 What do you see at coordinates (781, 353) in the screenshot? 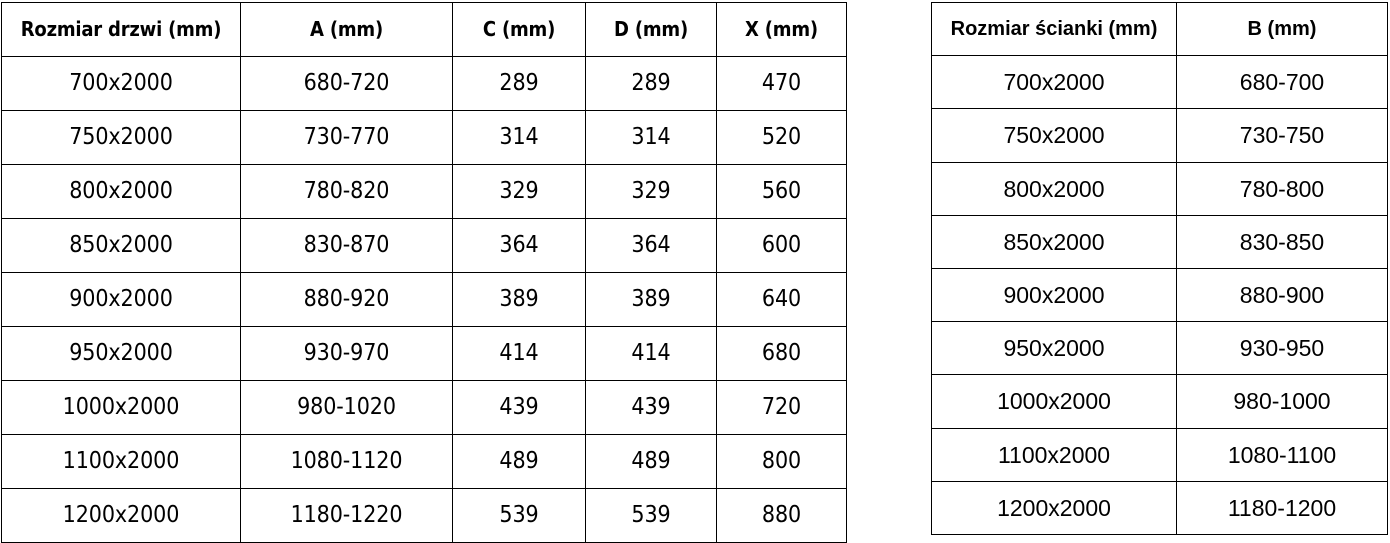
I see `cell-x: 680` at bounding box center [781, 353].